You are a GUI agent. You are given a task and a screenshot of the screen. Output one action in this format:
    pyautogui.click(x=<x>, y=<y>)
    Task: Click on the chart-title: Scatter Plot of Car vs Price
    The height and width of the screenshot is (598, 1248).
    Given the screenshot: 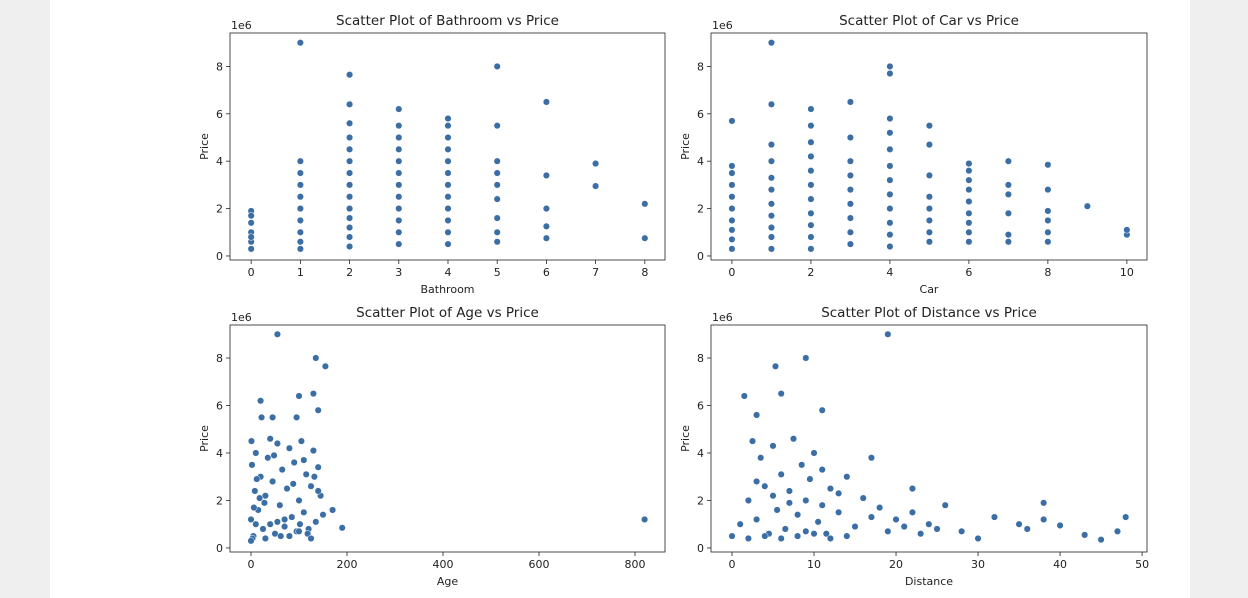 What is the action you would take?
    pyautogui.click(x=929, y=21)
    